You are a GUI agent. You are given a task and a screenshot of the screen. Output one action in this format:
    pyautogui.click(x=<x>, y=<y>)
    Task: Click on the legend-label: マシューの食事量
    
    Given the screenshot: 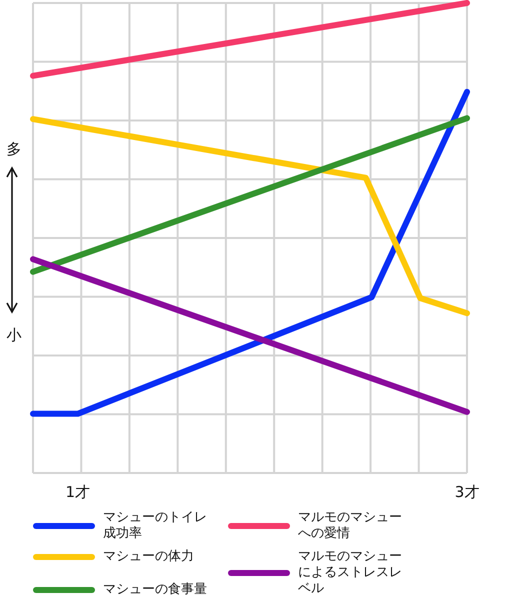 What is the action you would take?
    pyautogui.click(x=155, y=590)
    